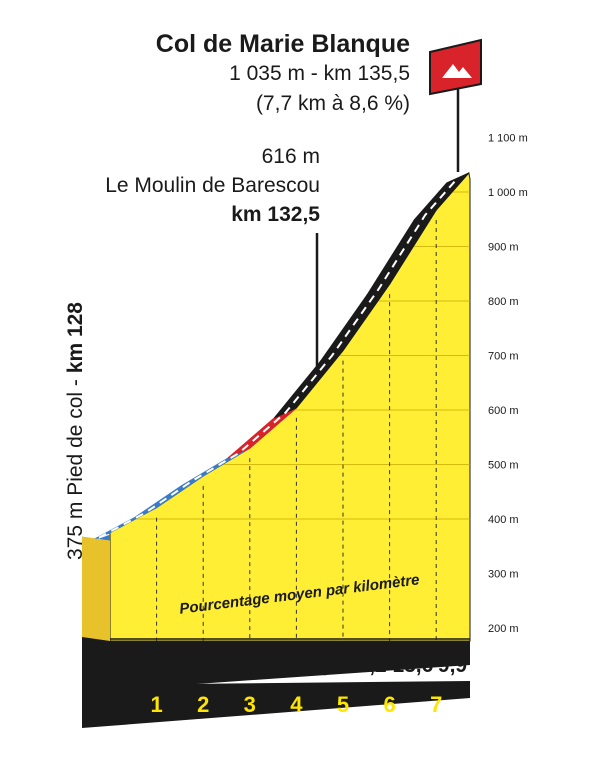 The image size is (590, 767). What do you see at coordinates (250, 704) in the screenshot?
I see `km-marker-label: 3` at bounding box center [250, 704].